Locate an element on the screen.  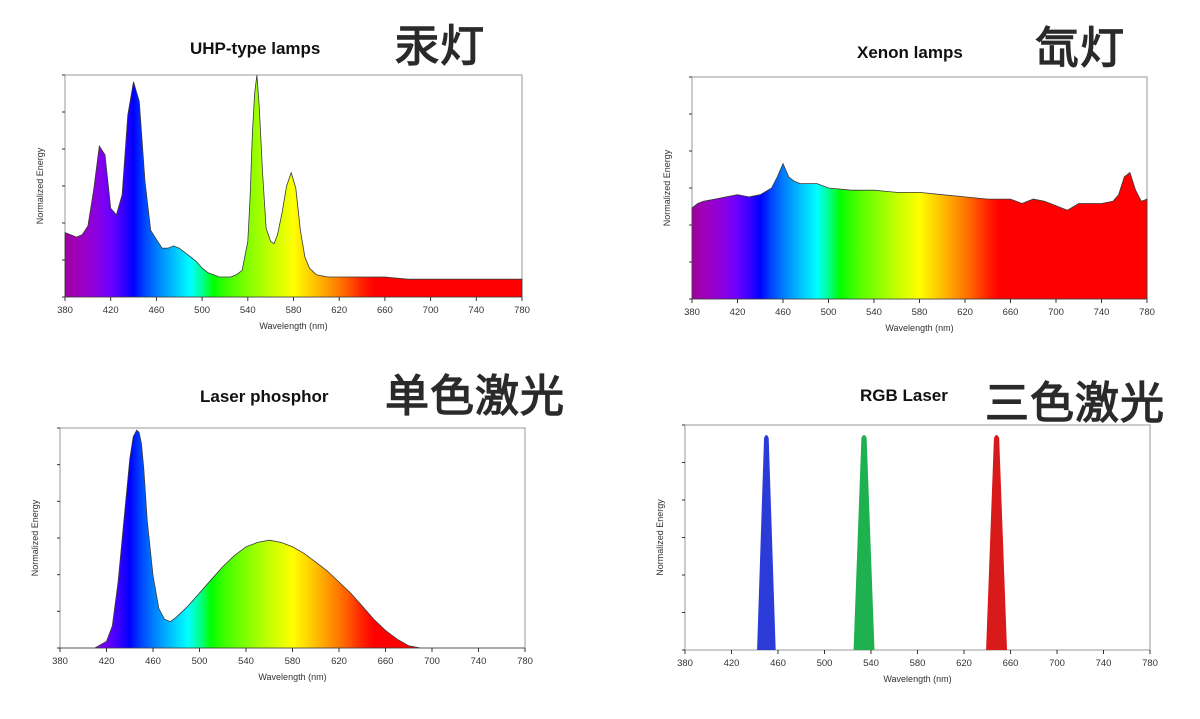
chinese-label: 汞灯 is located at coordinates (440, 46).